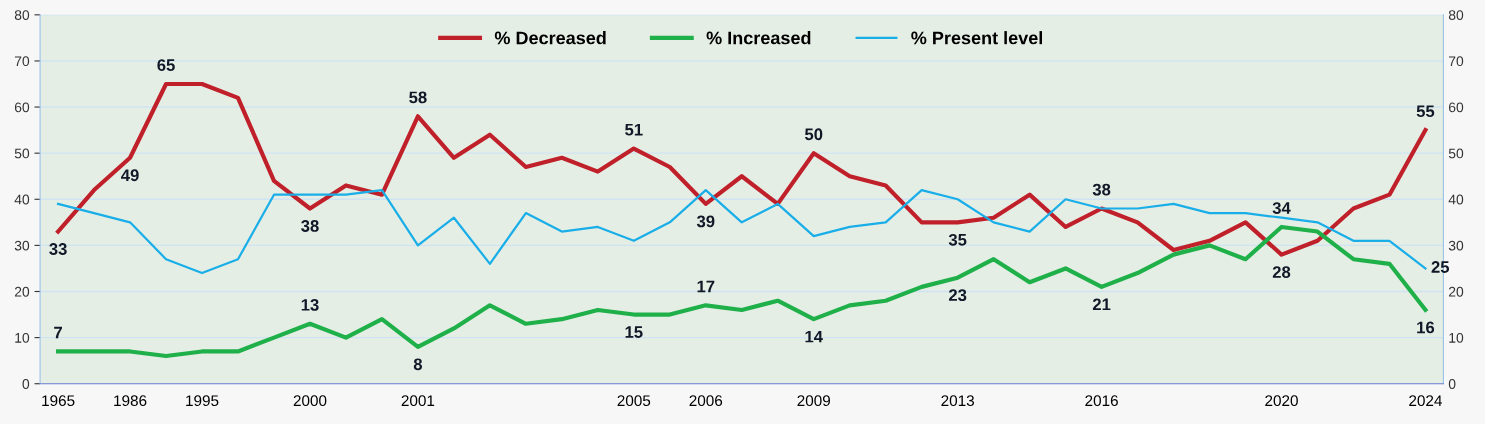  Describe the element at coordinates (813, 134) in the screenshot. I see `data-label: 50` at that location.